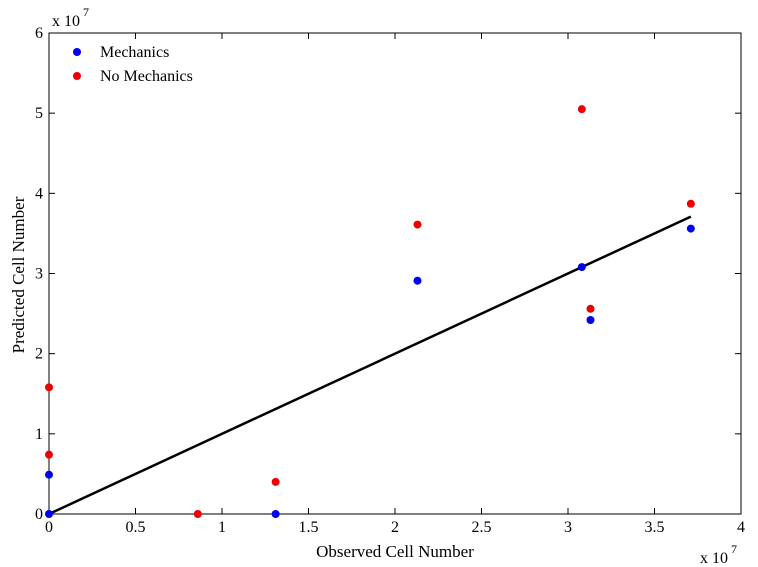 The width and height of the screenshot is (758, 567). Describe the element at coordinates (39, 514) in the screenshot. I see `y-tick-label: 0` at that location.